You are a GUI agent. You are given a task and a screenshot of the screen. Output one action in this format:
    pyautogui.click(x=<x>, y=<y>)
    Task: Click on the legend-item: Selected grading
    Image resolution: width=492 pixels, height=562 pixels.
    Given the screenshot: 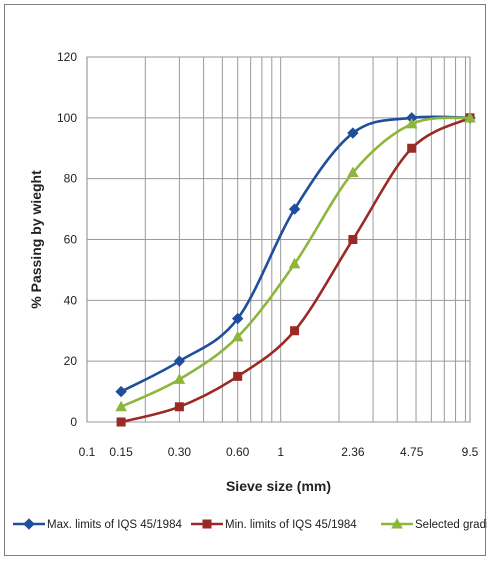 What is the action you would take?
    pyautogui.click(x=434, y=524)
    